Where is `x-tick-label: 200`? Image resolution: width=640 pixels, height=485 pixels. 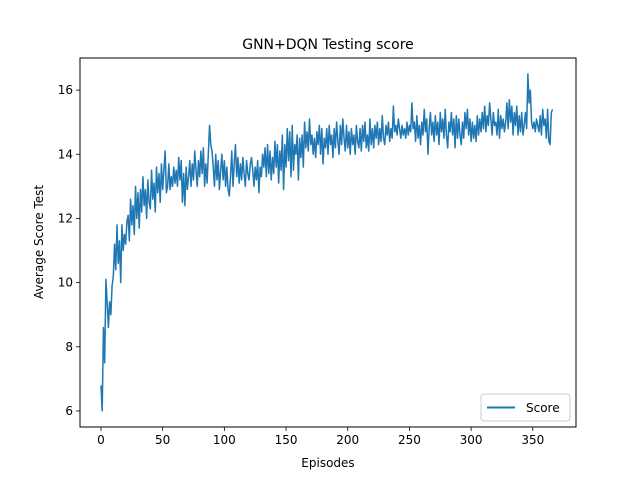
x-tick-label: 200 is located at coordinates (347, 440).